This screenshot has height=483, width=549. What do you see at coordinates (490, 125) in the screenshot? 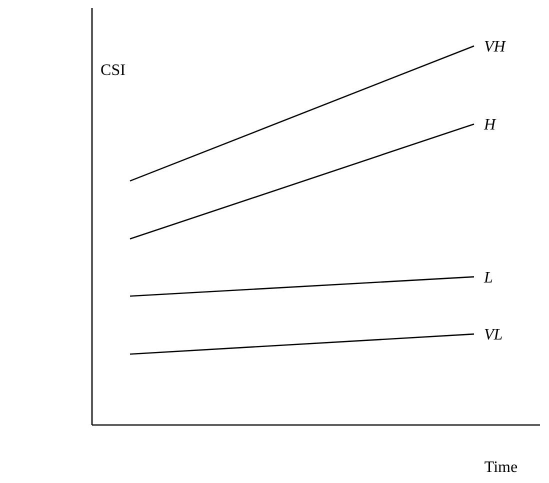
I see `series-label: H` at bounding box center [490, 125].